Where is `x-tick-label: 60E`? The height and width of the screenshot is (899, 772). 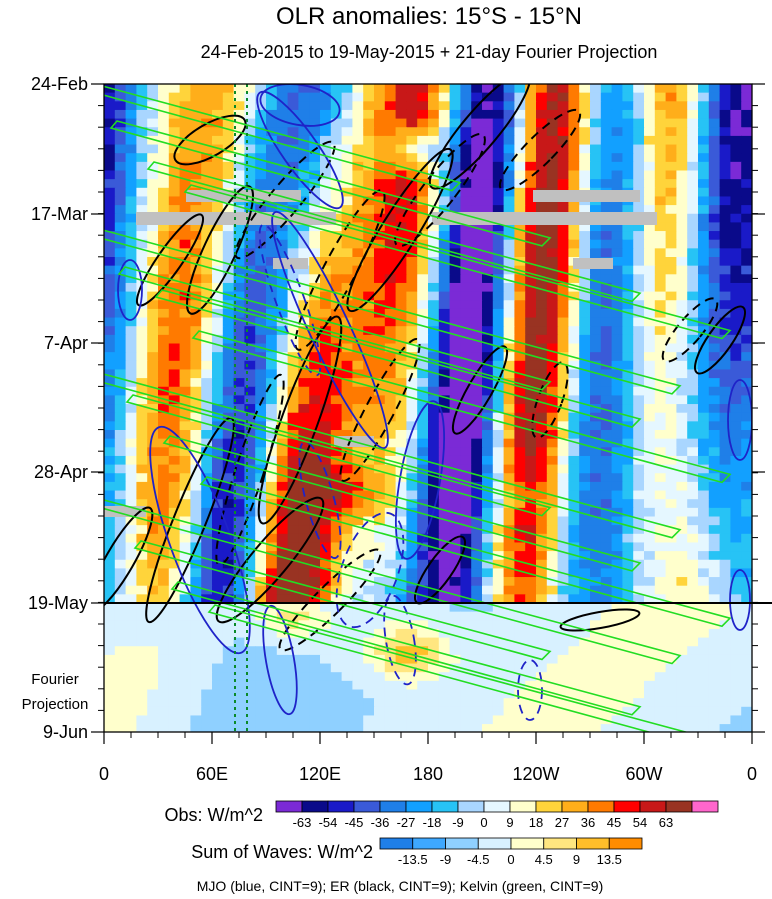
x-tick-label: 60E is located at coordinates (212, 774).